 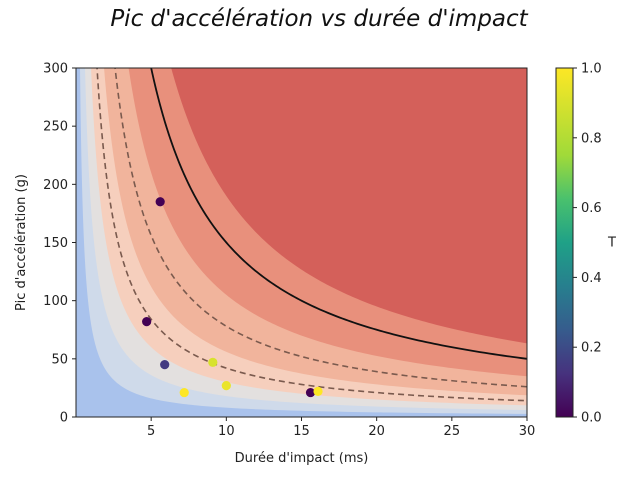 I want to click on colorbar-tick-label: 0.2, so click(x=591, y=348).